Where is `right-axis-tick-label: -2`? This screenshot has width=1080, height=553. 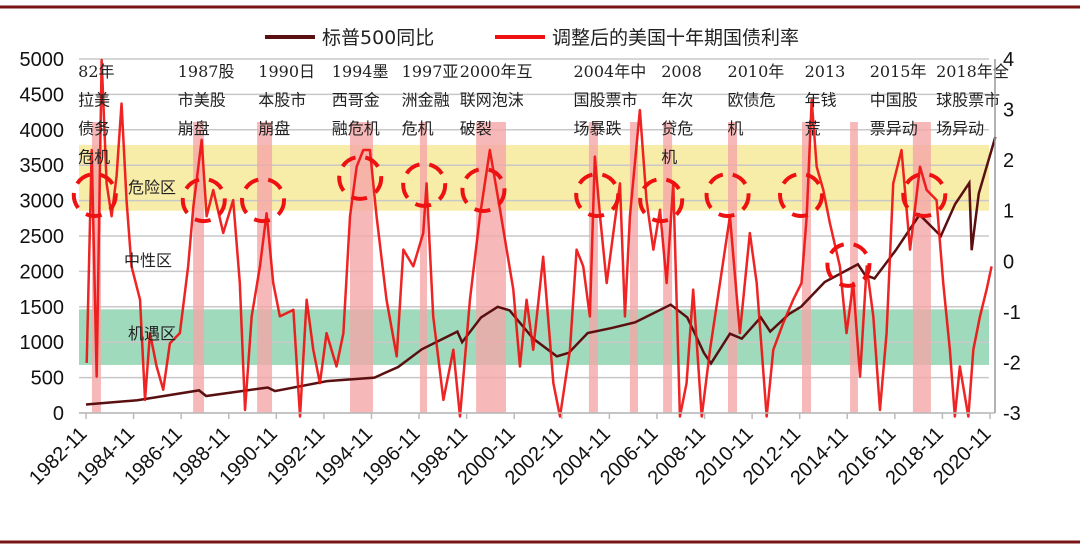
right-axis-tick-label: -2 is located at coordinates (1012, 363).